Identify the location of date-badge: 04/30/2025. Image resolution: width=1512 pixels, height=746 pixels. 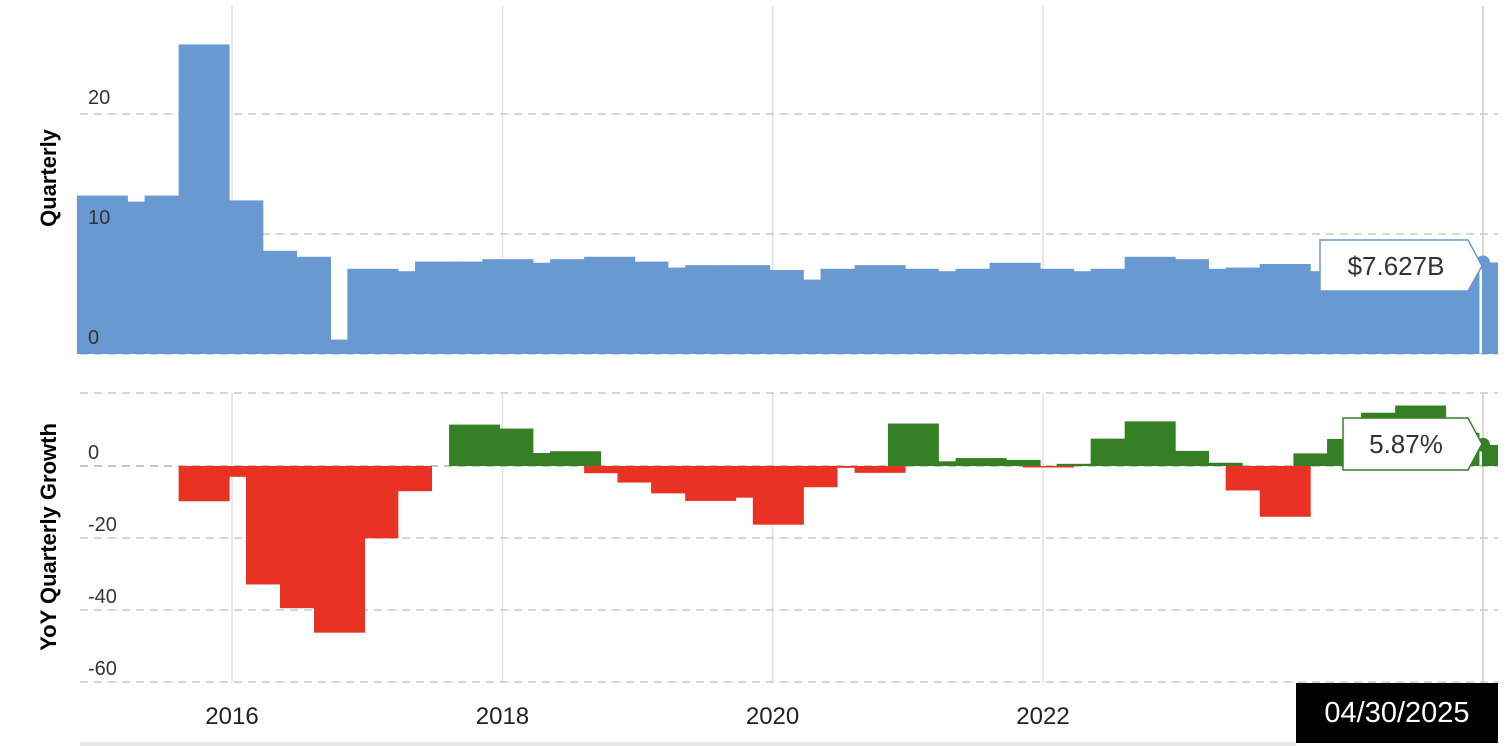
(1397, 713).